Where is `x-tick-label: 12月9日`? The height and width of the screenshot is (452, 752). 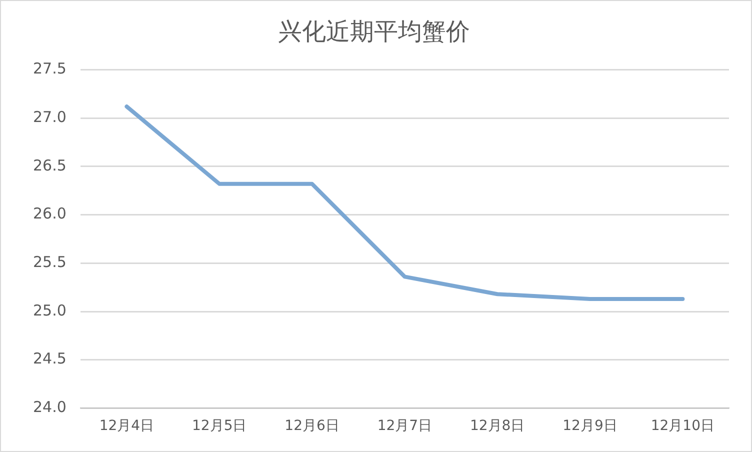 x-tick-label: 12月9日 is located at coordinates (590, 426).